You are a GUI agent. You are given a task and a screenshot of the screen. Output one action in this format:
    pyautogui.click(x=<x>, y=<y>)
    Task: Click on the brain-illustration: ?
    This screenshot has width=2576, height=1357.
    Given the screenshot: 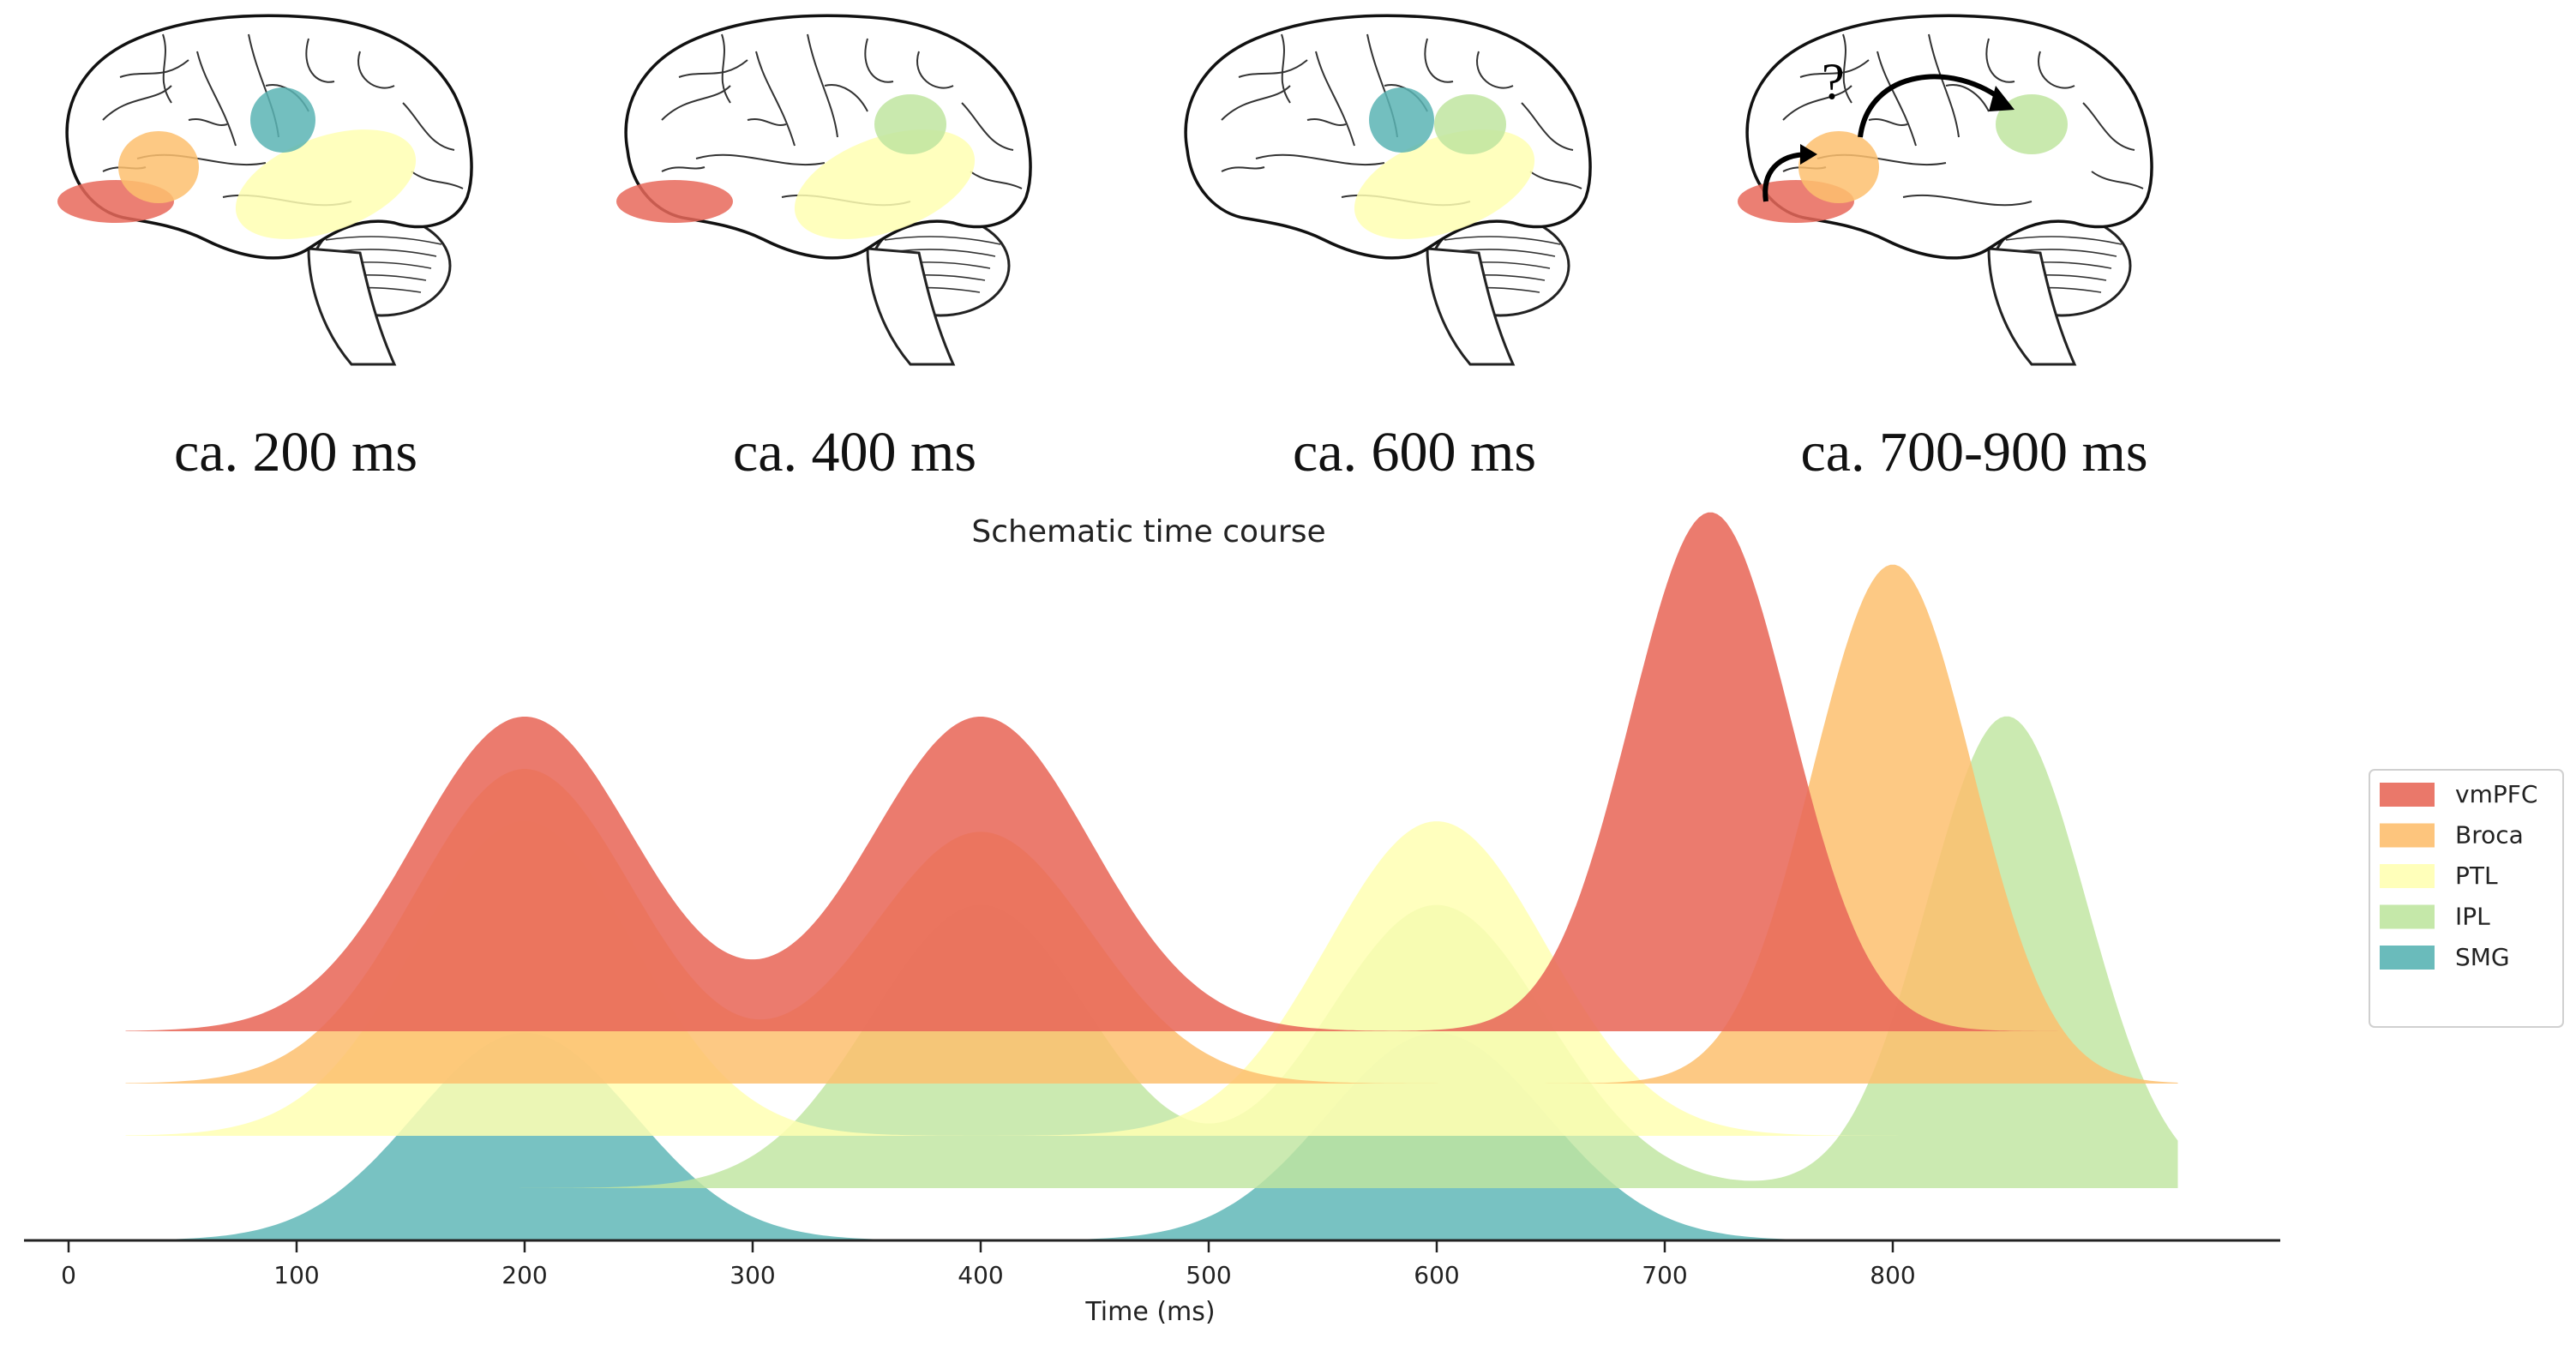 What is the action you would take?
    pyautogui.click(x=1945, y=190)
    